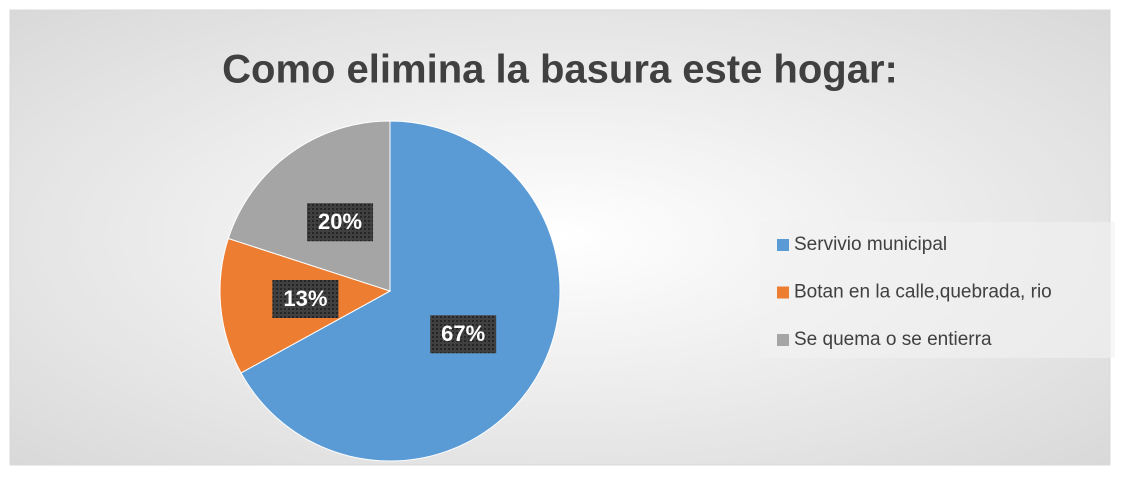 The width and height of the screenshot is (1122, 489). What do you see at coordinates (893, 339) in the screenshot?
I see `legend-label: Se quema o se entierra` at bounding box center [893, 339].